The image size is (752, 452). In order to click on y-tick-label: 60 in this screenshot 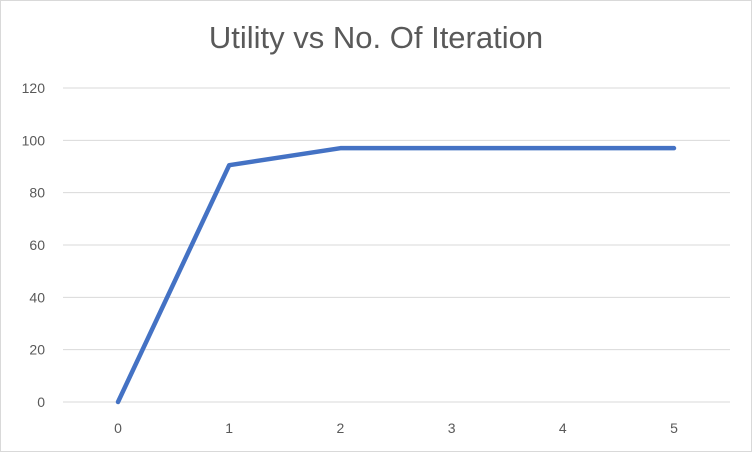, I will do `click(37, 245)`.